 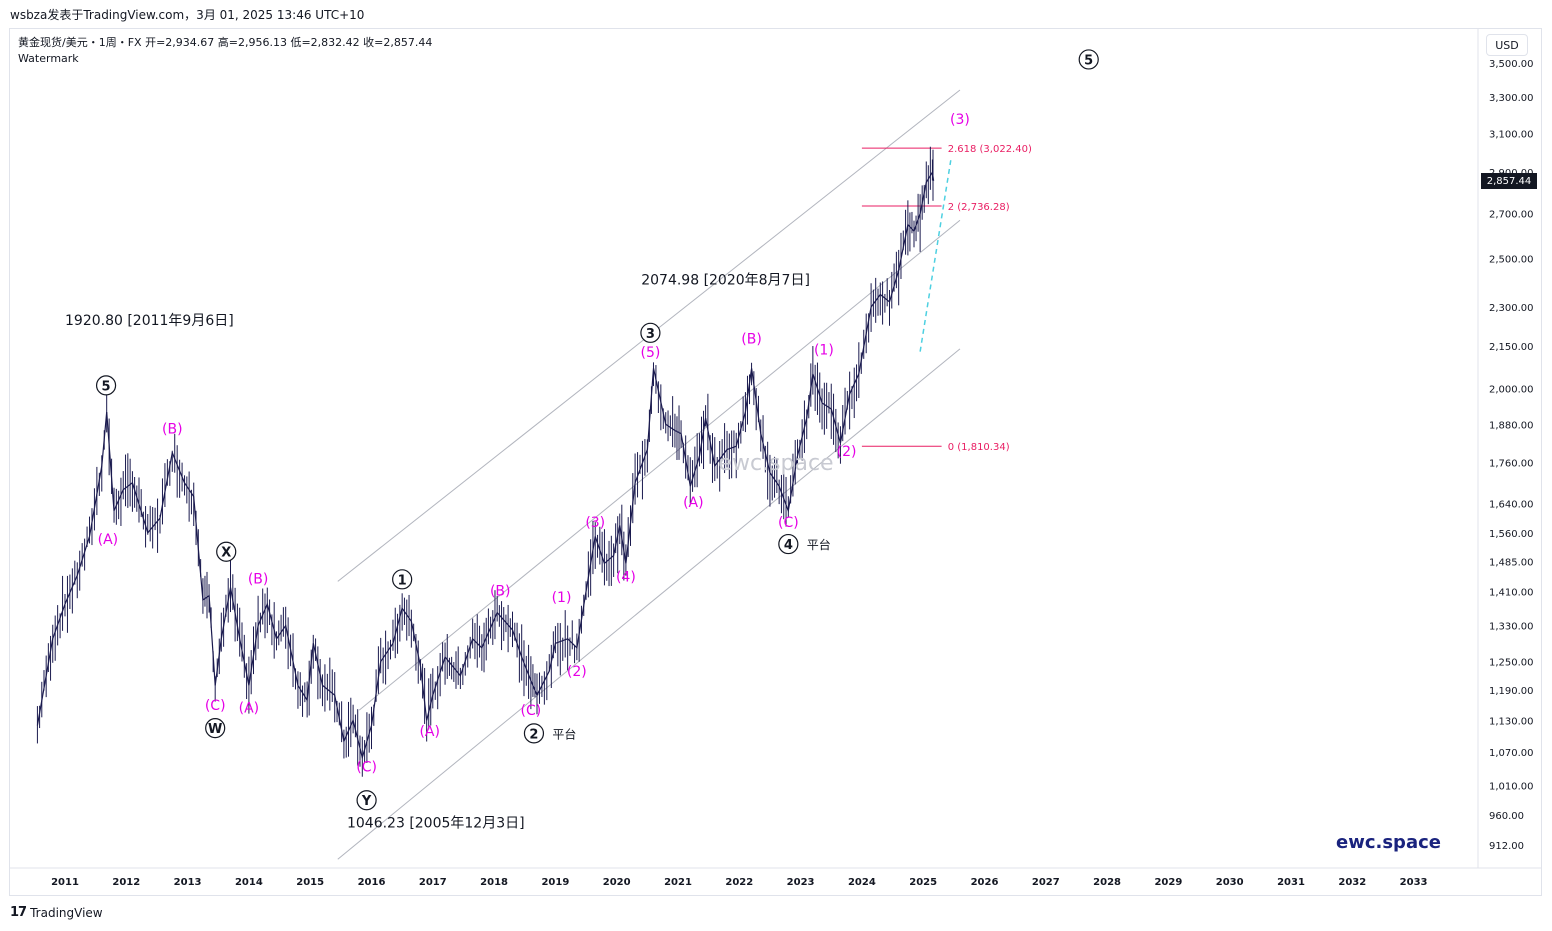 What do you see at coordinates (1511, 425) in the screenshot?
I see `y-tick-label: 1,880.00` at bounding box center [1511, 425].